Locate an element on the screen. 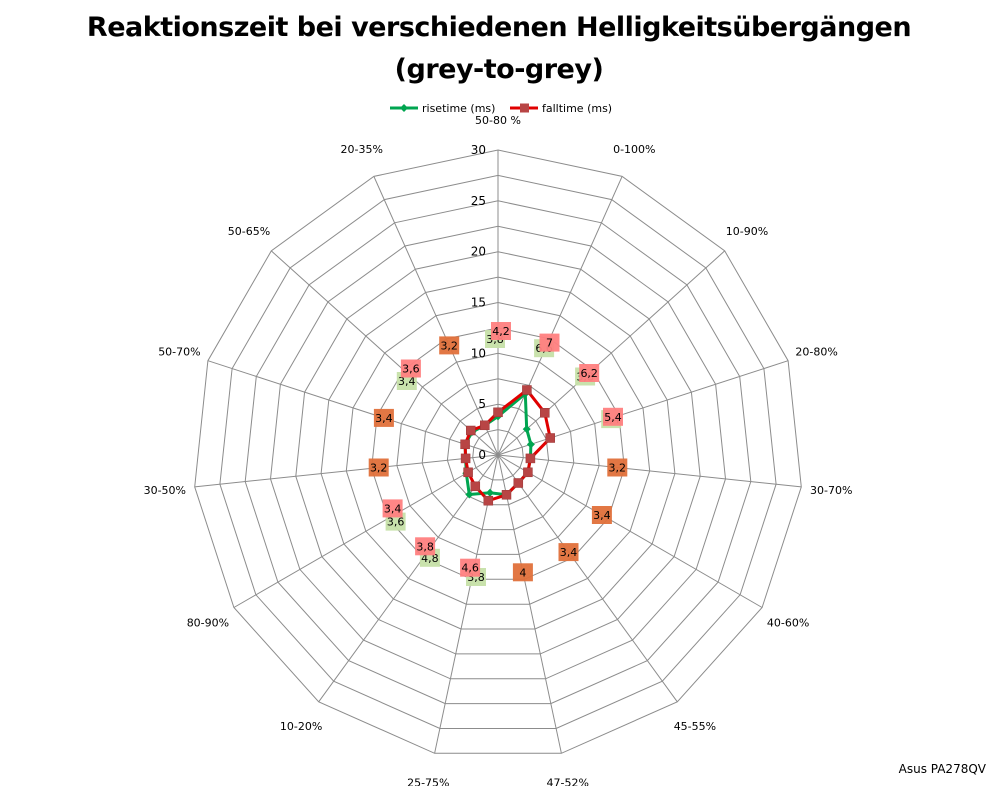 The width and height of the screenshot is (998, 786). series-line-falltime is located at coordinates (507, 445).